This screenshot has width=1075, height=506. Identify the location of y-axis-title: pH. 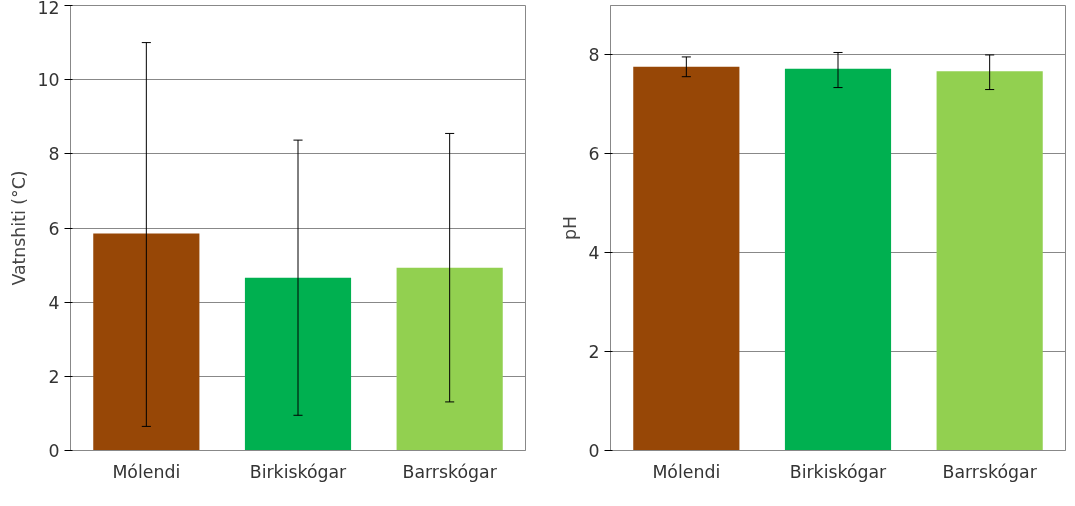
(570, 228).